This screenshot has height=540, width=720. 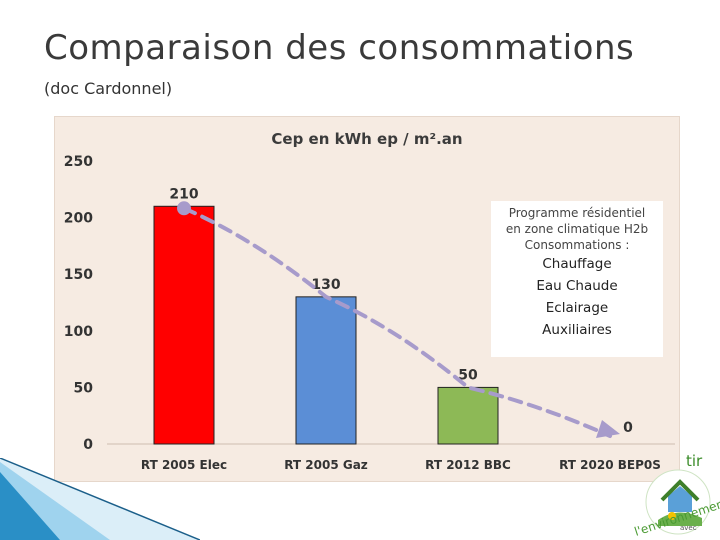 I want to click on slide-title: Comparaison des consommations, so click(x=339, y=48).